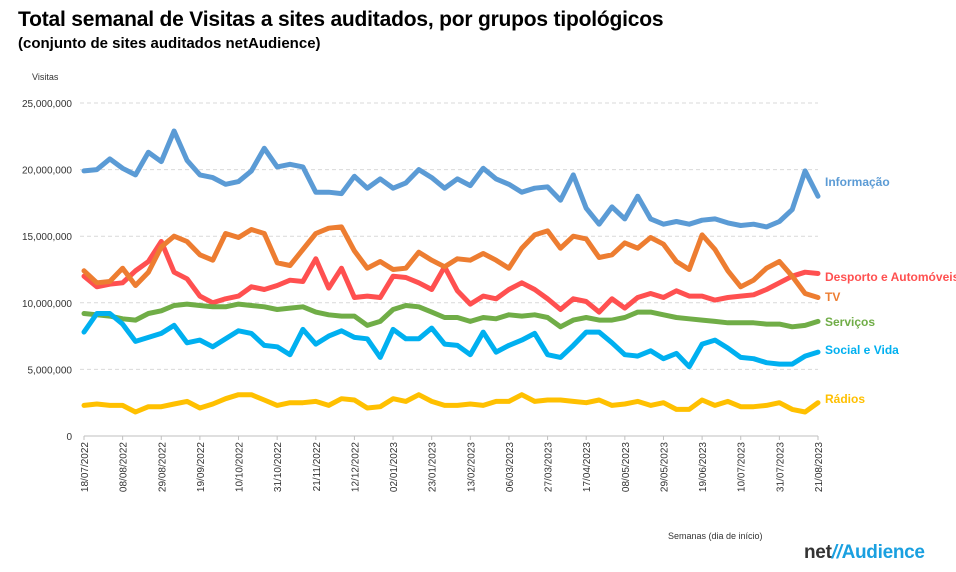 The height and width of the screenshot is (572, 956). I want to click on series-label-radios: Rádios, so click(845, 399).